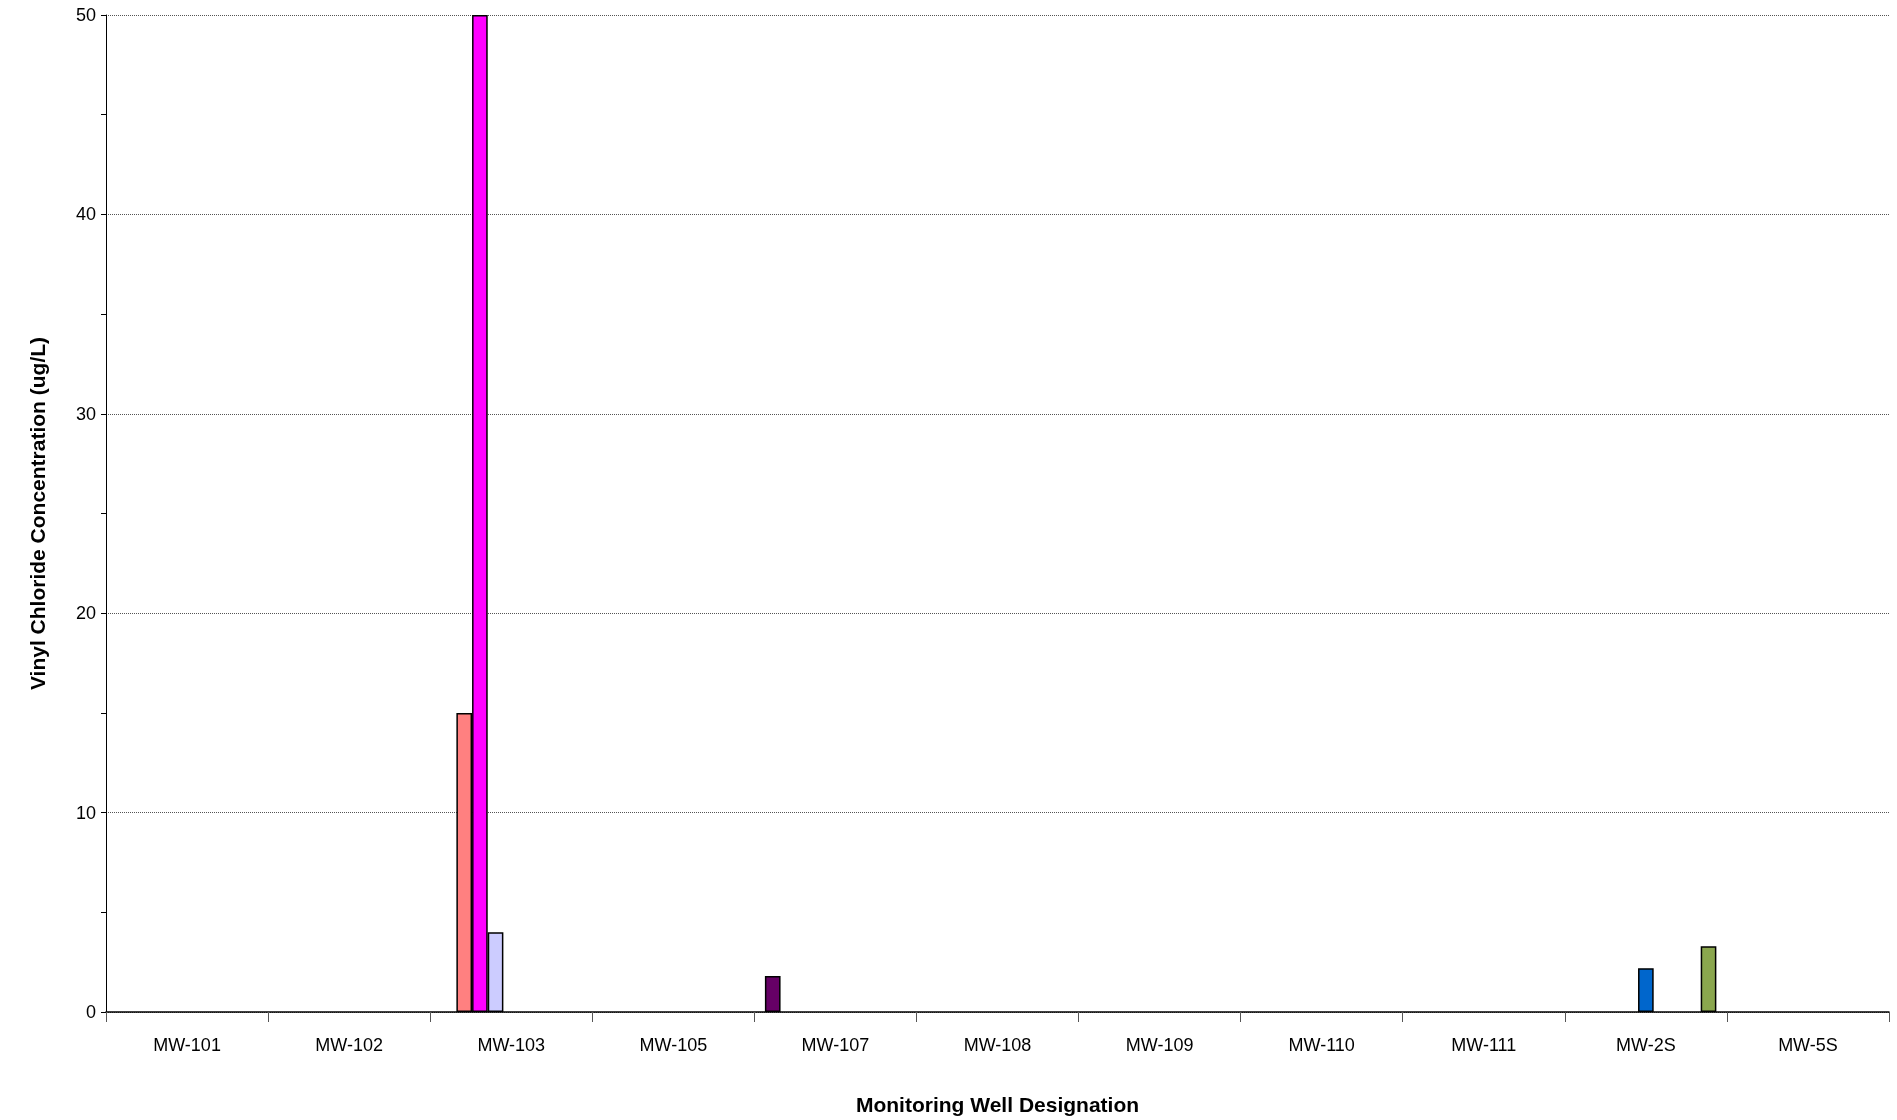 The width and height of the screenshot is (1897, 1120). I want to click on y-tick-label: 10, so click(85, 812).